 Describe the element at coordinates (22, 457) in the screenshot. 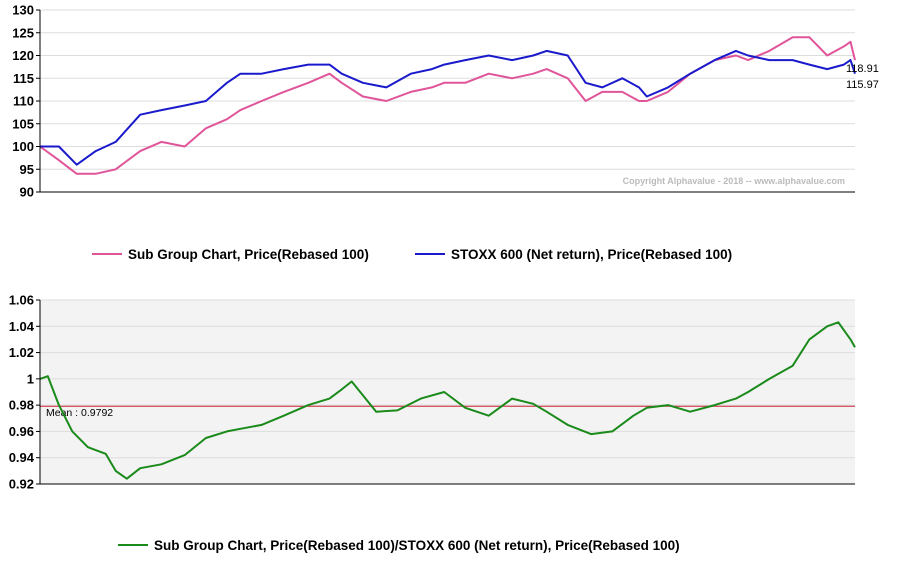

I see `y-tick-label: 0.94` at that location.